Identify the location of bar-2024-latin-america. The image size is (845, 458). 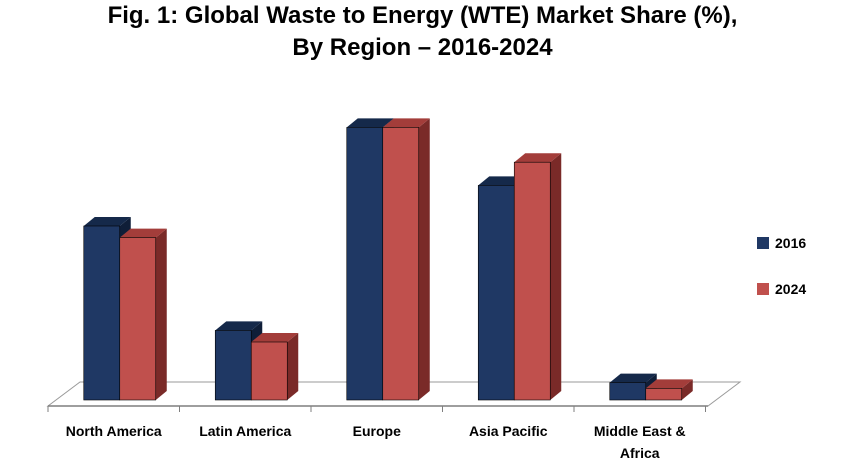
(274, 367).